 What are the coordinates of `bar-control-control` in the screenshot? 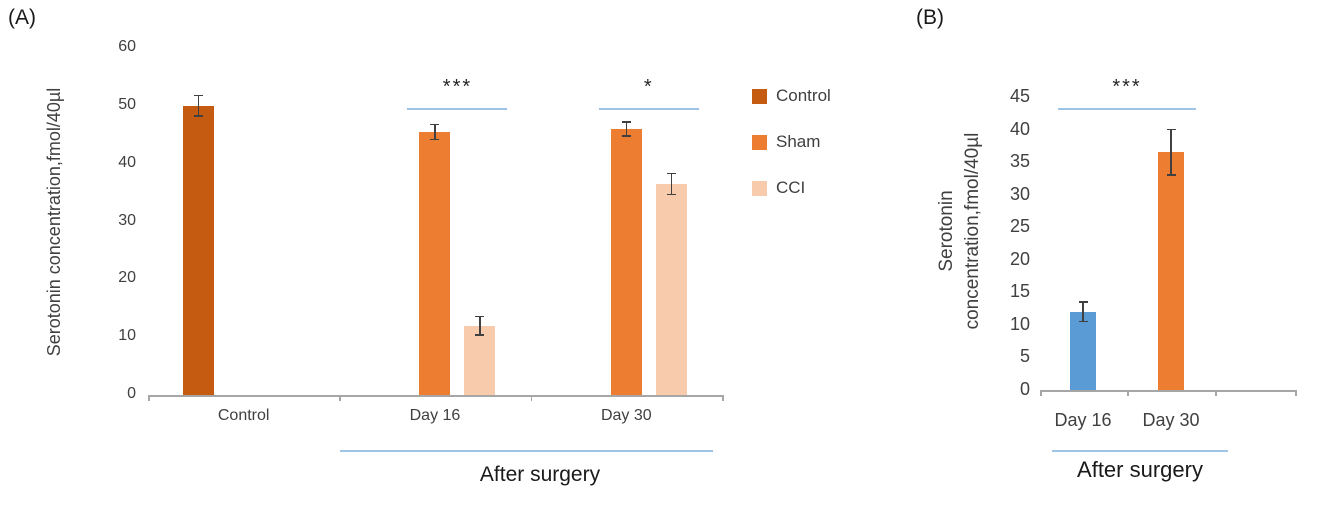 It's located at (199, 250).